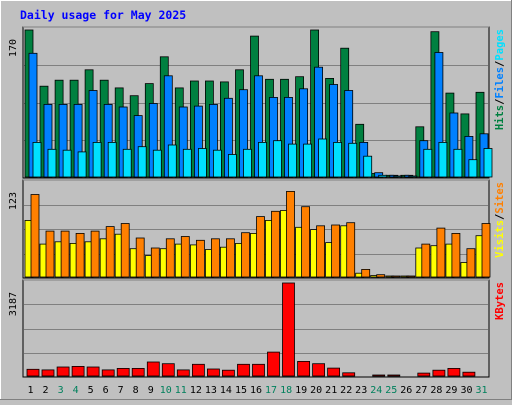 This screenshot has width=512, height=405. I want to click on x-tick-label-day-26: 26, so click(406, 390).